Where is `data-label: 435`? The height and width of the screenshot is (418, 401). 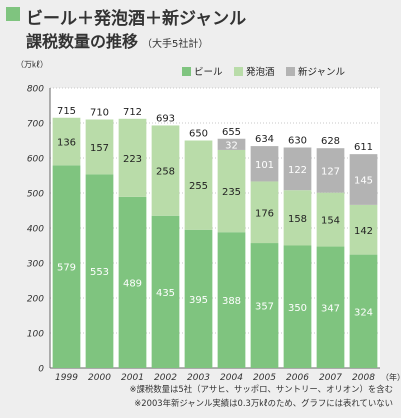 data-label: 435 is located at coordinates (165, 293).